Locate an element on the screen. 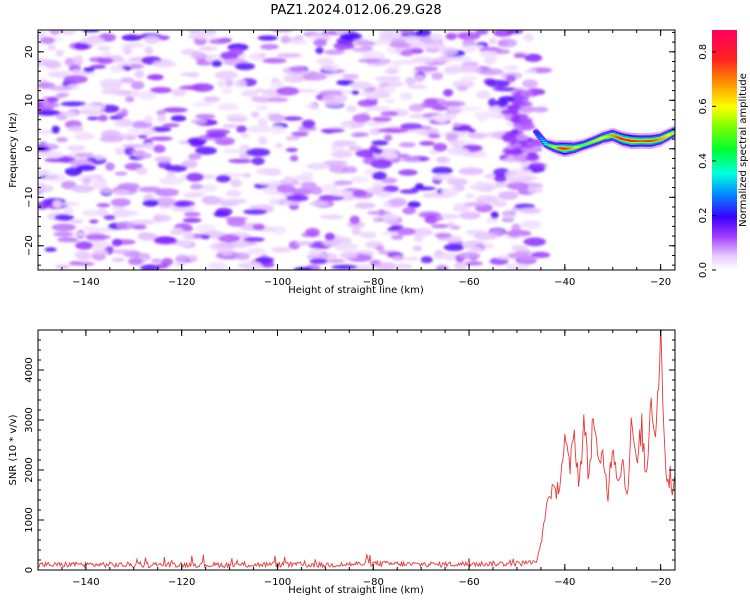  snr-ytick-label: 1000 is located at coordinates (29, 519).